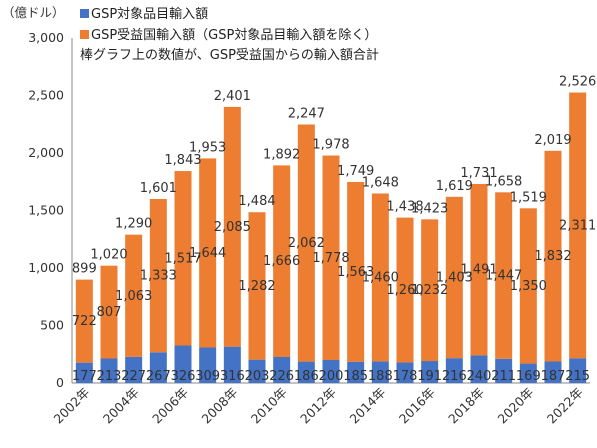  Describe the element at coordinates (84, 34) in the screenshot. I see `legend-swatch-orange` at that location.